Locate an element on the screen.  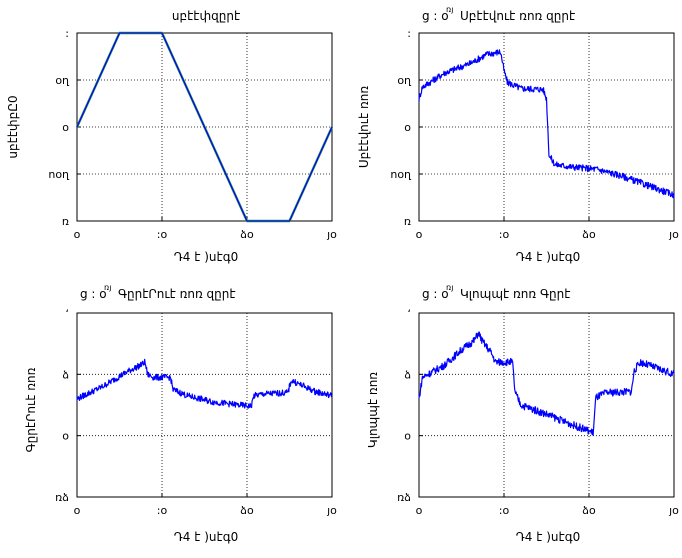
y-axis-label: Սբէէվուէ ռոռ is located at coordinates (364, 127).